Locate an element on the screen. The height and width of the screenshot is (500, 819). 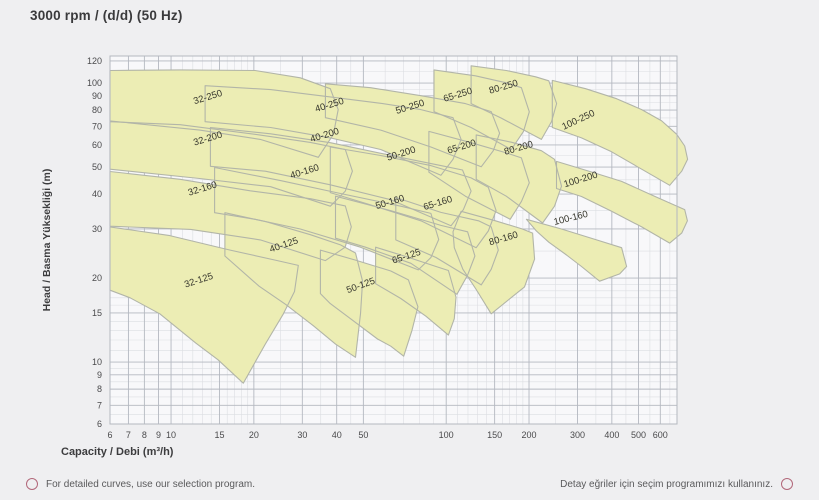
x-tick-label-7: 7 is located at coordinates (128, 435).